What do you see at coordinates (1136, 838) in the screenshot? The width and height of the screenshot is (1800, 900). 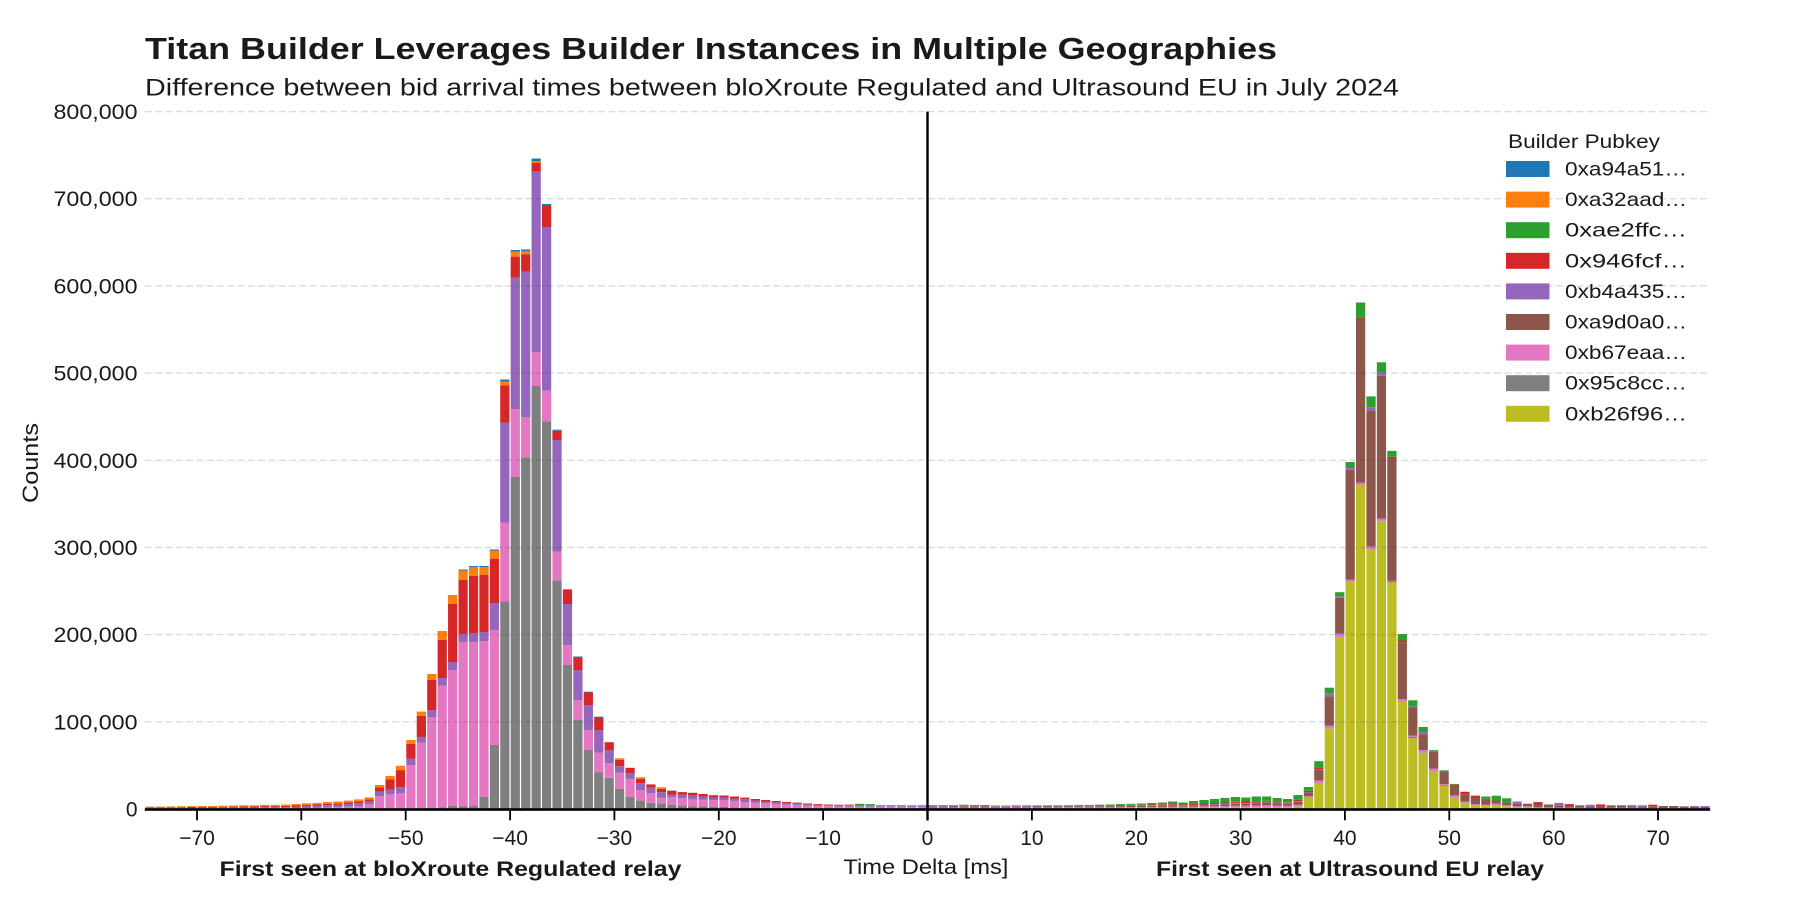 I see `svg-text: 20` at bounding box center [1136, 838].